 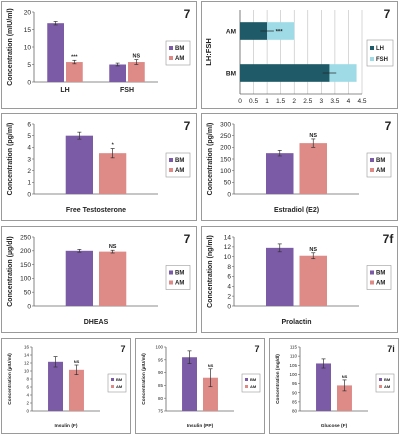 I want to click on y-tick-label: 3, so click(x=29, y=159).